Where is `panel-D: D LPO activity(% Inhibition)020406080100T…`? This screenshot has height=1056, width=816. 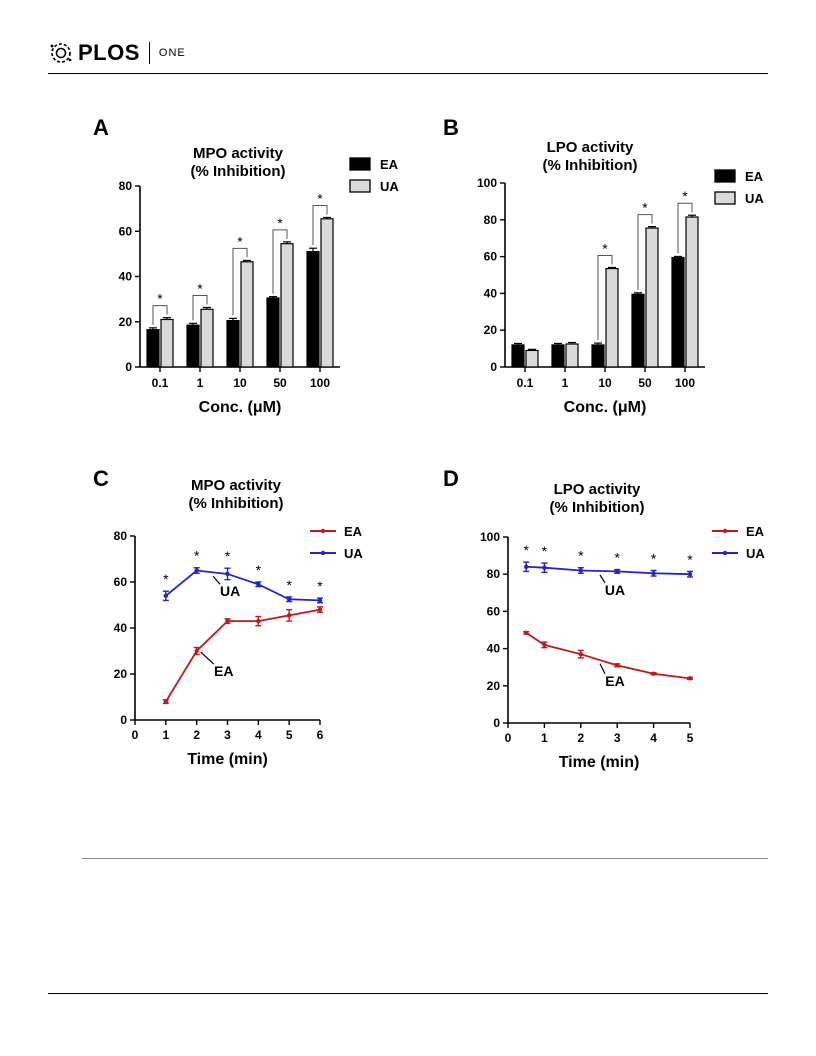 panel-D: D LPO activity(% Inhibition)020406080100T… is located at coordinates (604, 618).